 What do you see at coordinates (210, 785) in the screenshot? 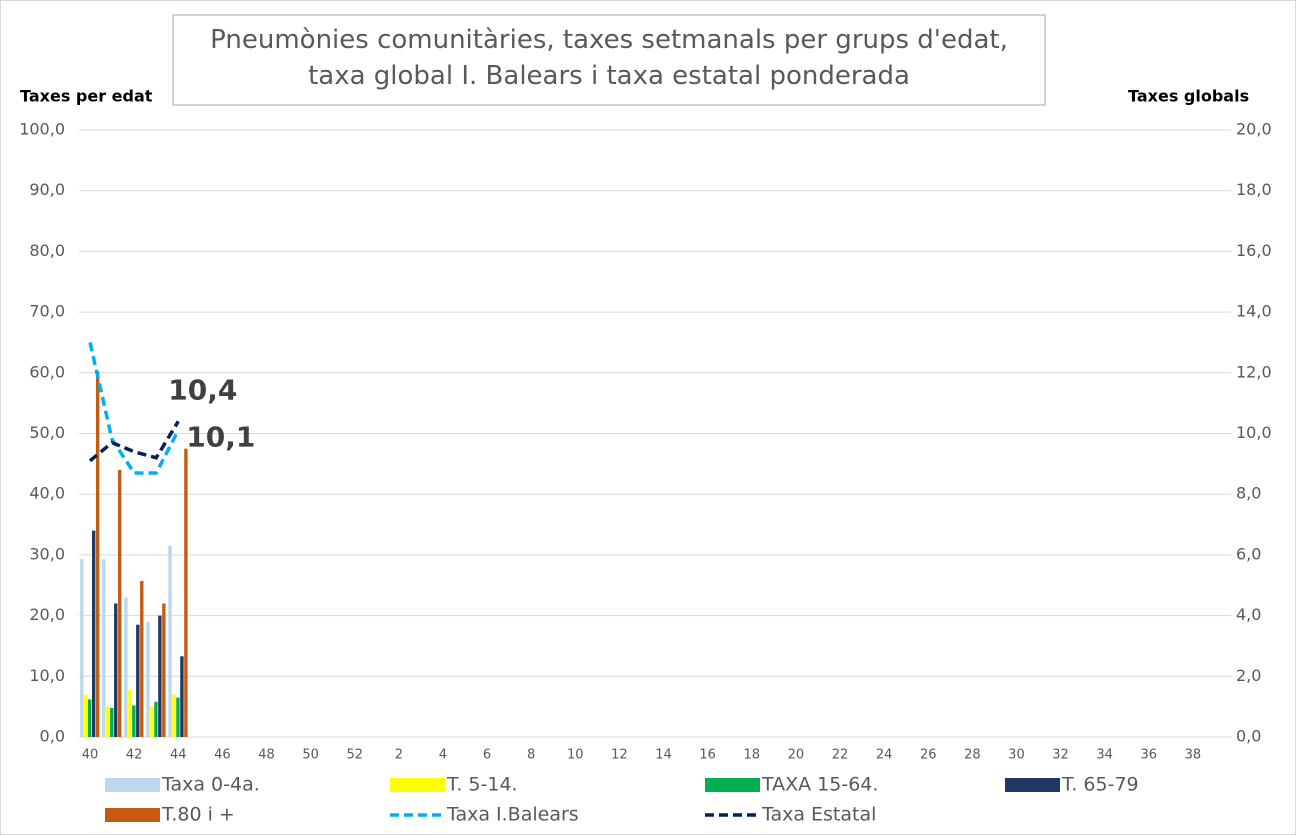
I see `legend-label: Taxa 0-4a.` at bounding box center [210, 785].